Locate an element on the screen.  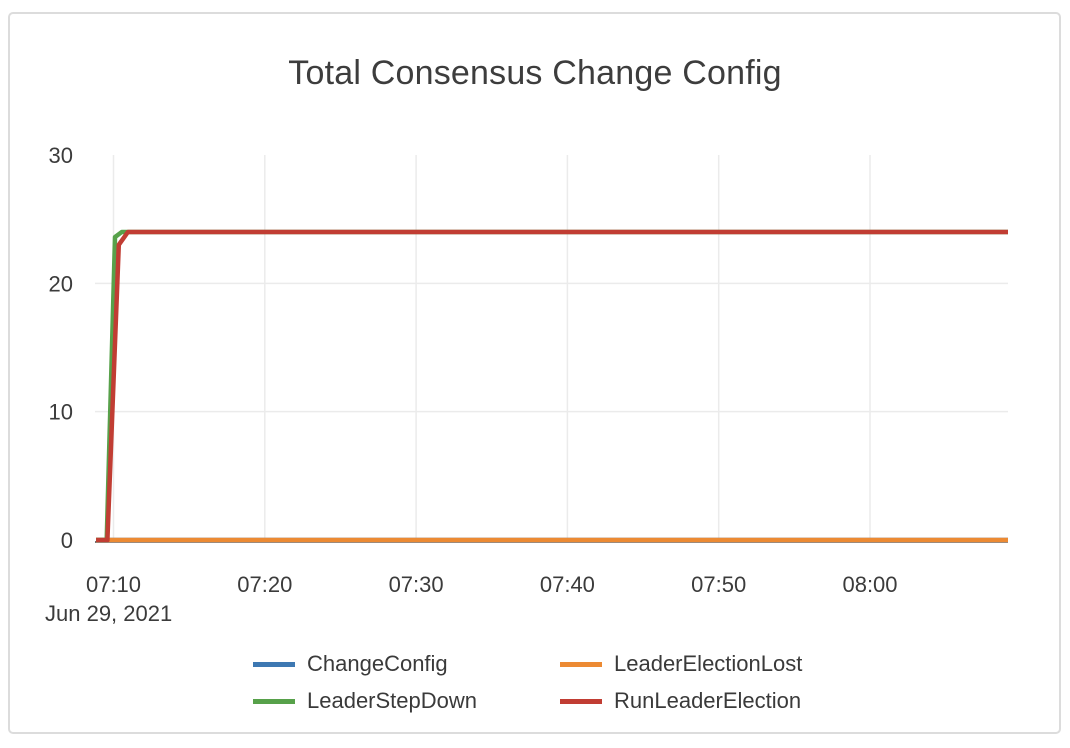
x-tick-label: 07:50 is located at coordinates (718, 584).